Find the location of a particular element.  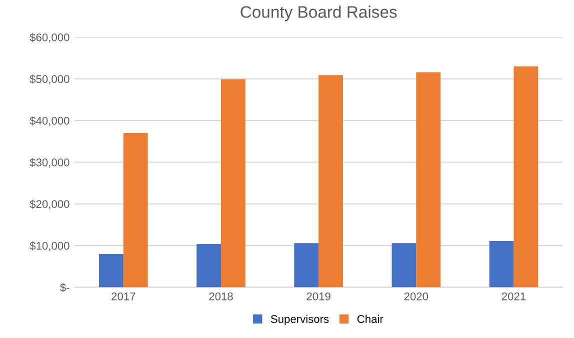

x-tick-label: 2017 is located at coordinates (124, 296).